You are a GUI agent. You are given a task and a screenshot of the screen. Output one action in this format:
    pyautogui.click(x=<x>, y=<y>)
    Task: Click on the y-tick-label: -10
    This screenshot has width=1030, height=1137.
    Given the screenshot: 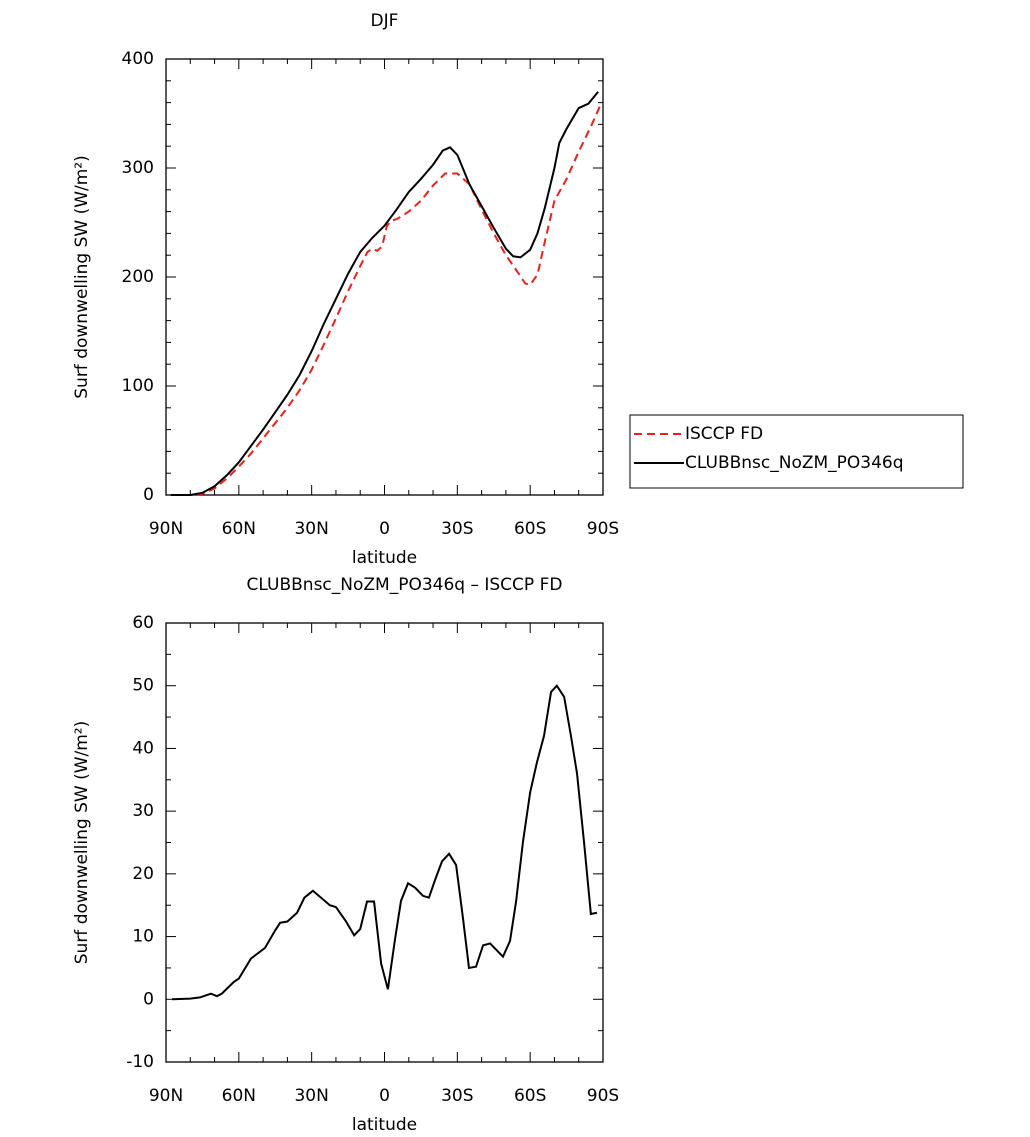 What is the action you would take?
    pyautogui.click(x=140, y=1062)
    